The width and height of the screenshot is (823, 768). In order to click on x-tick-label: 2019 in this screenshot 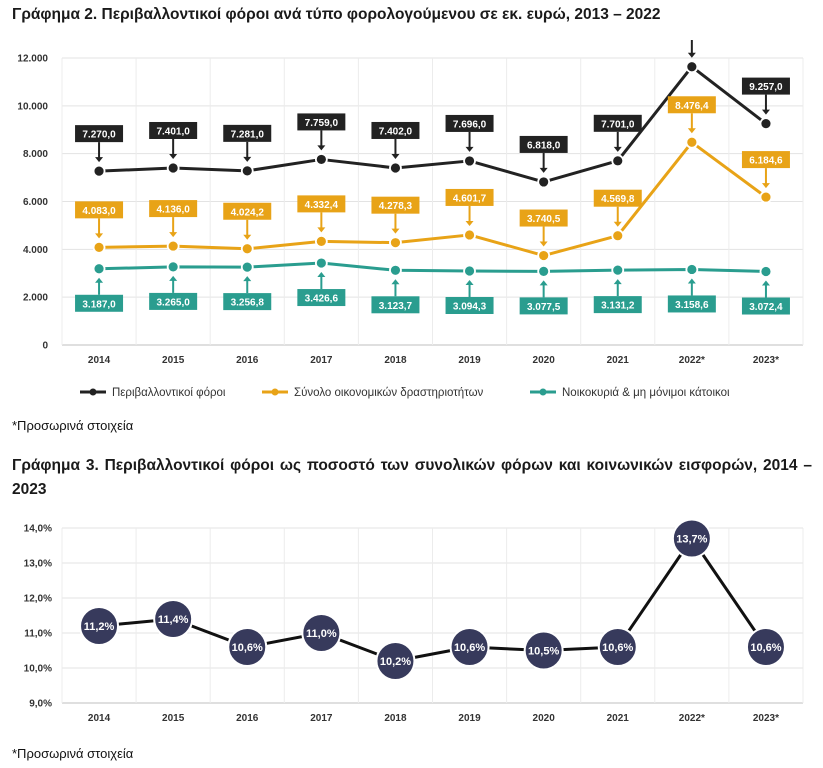, I will do `click(469, 360)`.